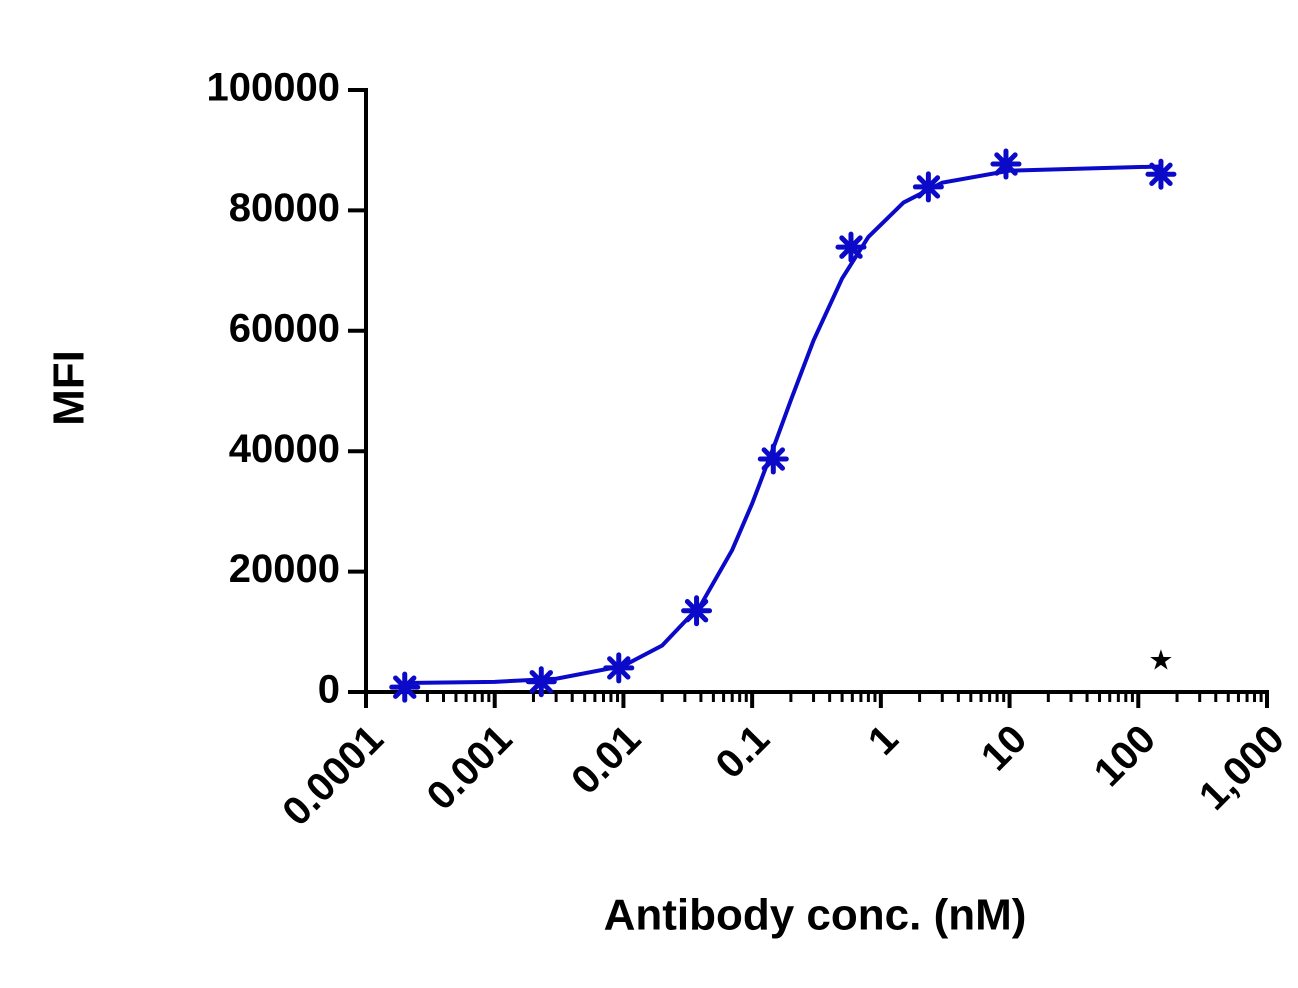 The width and height of the screenshot is (1298, 988). I want to click on y-tick-label: 20000, so click(284, 569).